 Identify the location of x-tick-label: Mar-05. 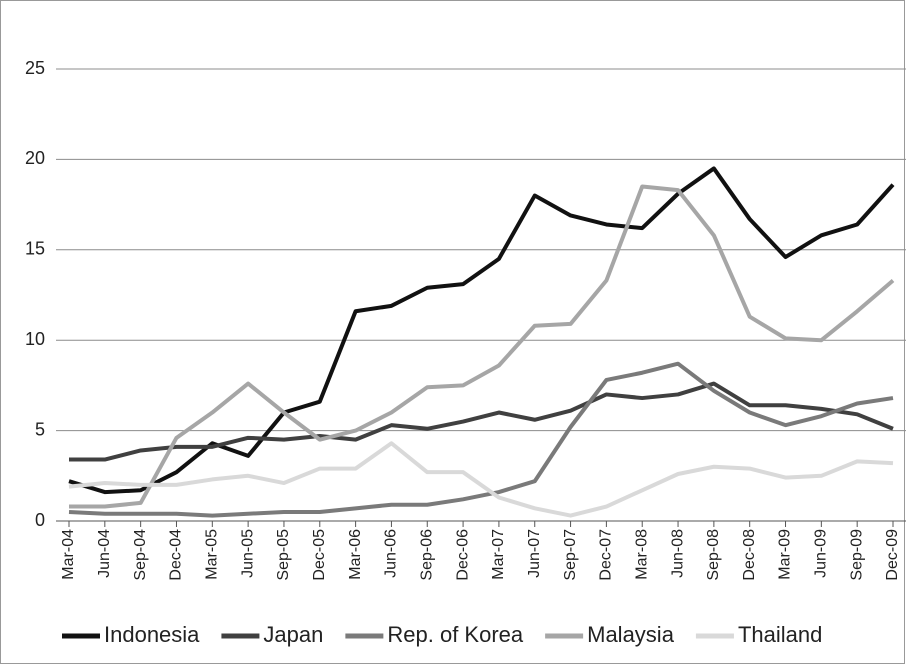
(212, 554).